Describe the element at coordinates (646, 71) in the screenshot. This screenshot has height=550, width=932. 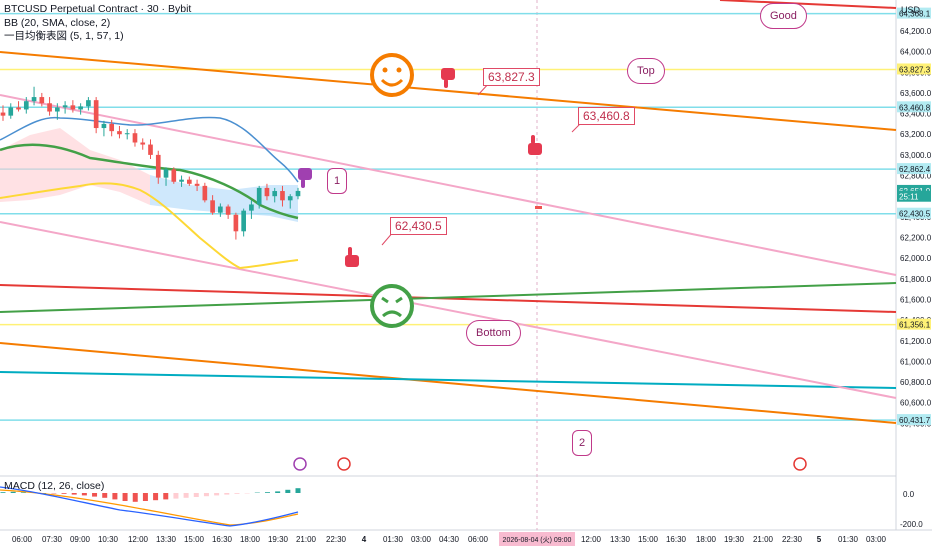
I see `top-note: Top` at that location.